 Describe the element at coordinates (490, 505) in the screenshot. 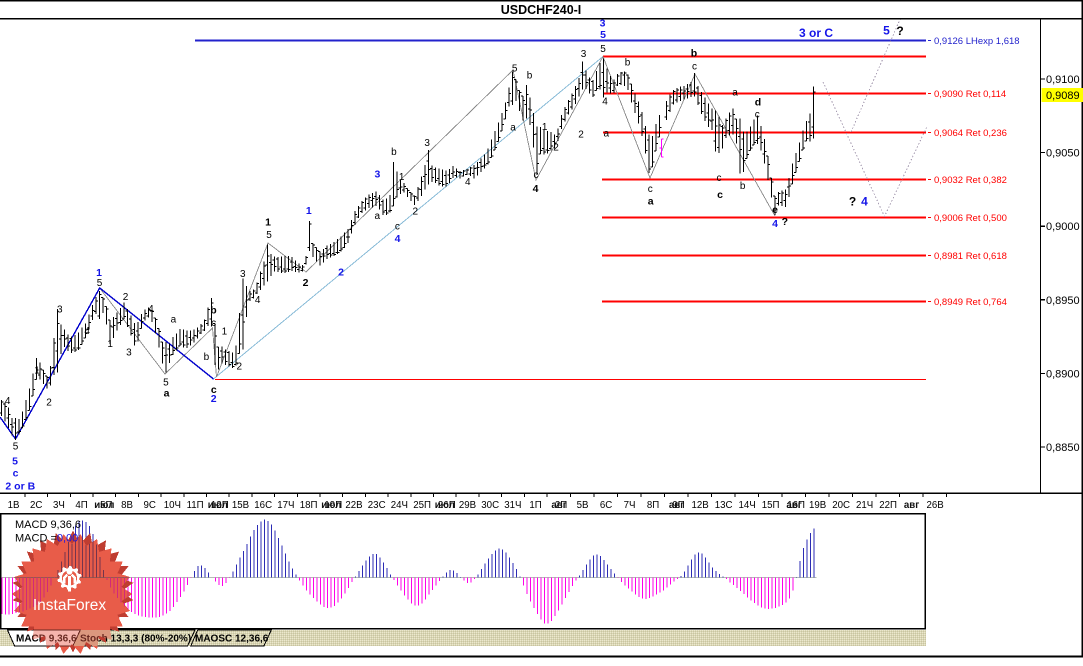

I see `svg-text: 30С` at that location.